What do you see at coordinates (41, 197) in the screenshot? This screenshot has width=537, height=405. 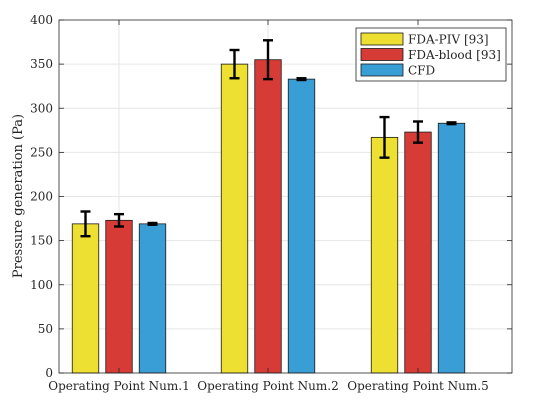 I see `y-tick-label: 200` at bounding box center [41, 197].